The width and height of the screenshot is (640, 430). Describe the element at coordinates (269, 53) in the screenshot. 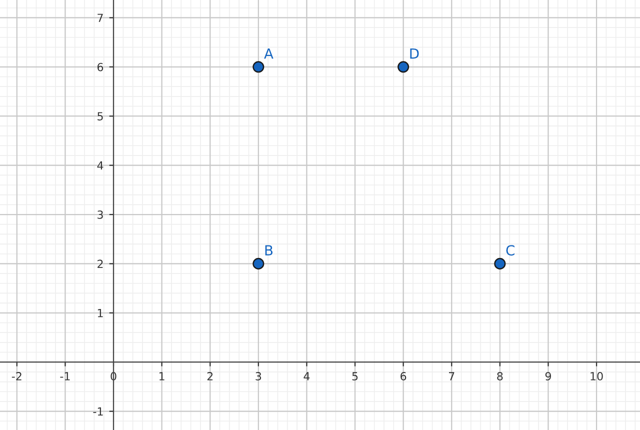

I see `annotation: A` at that location.